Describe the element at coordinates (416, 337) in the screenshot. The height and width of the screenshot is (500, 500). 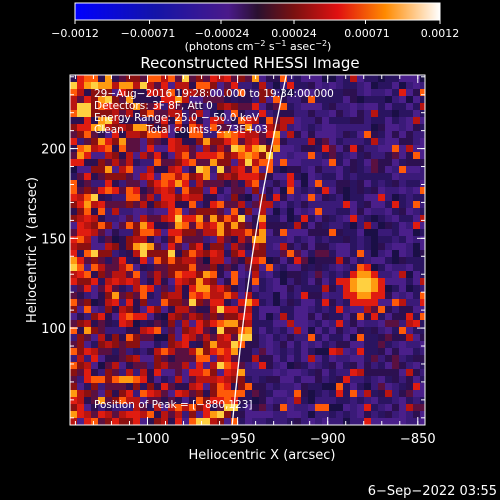
I see `heatmap-cell-1936` at that location.